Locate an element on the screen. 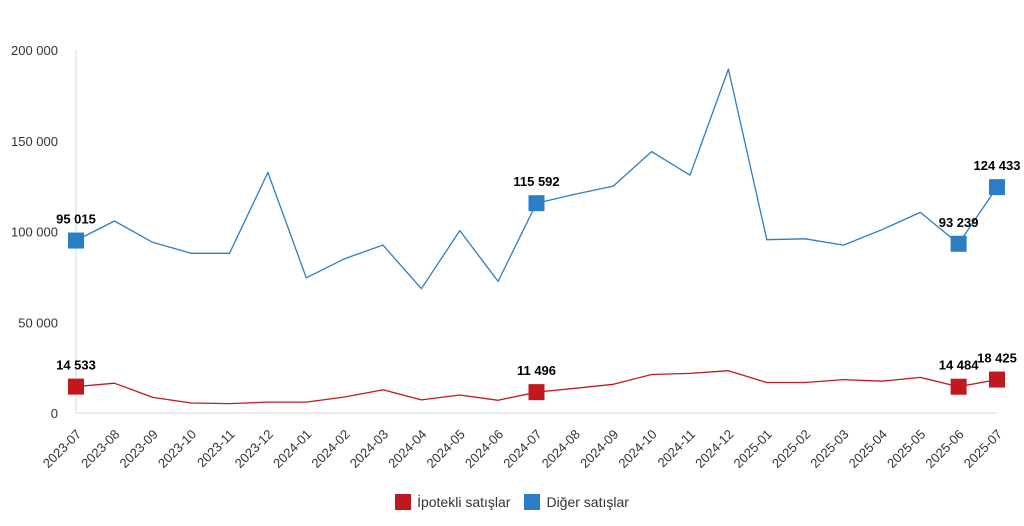  legend-swatch-ipotekli is located at coordinates (403, 502).